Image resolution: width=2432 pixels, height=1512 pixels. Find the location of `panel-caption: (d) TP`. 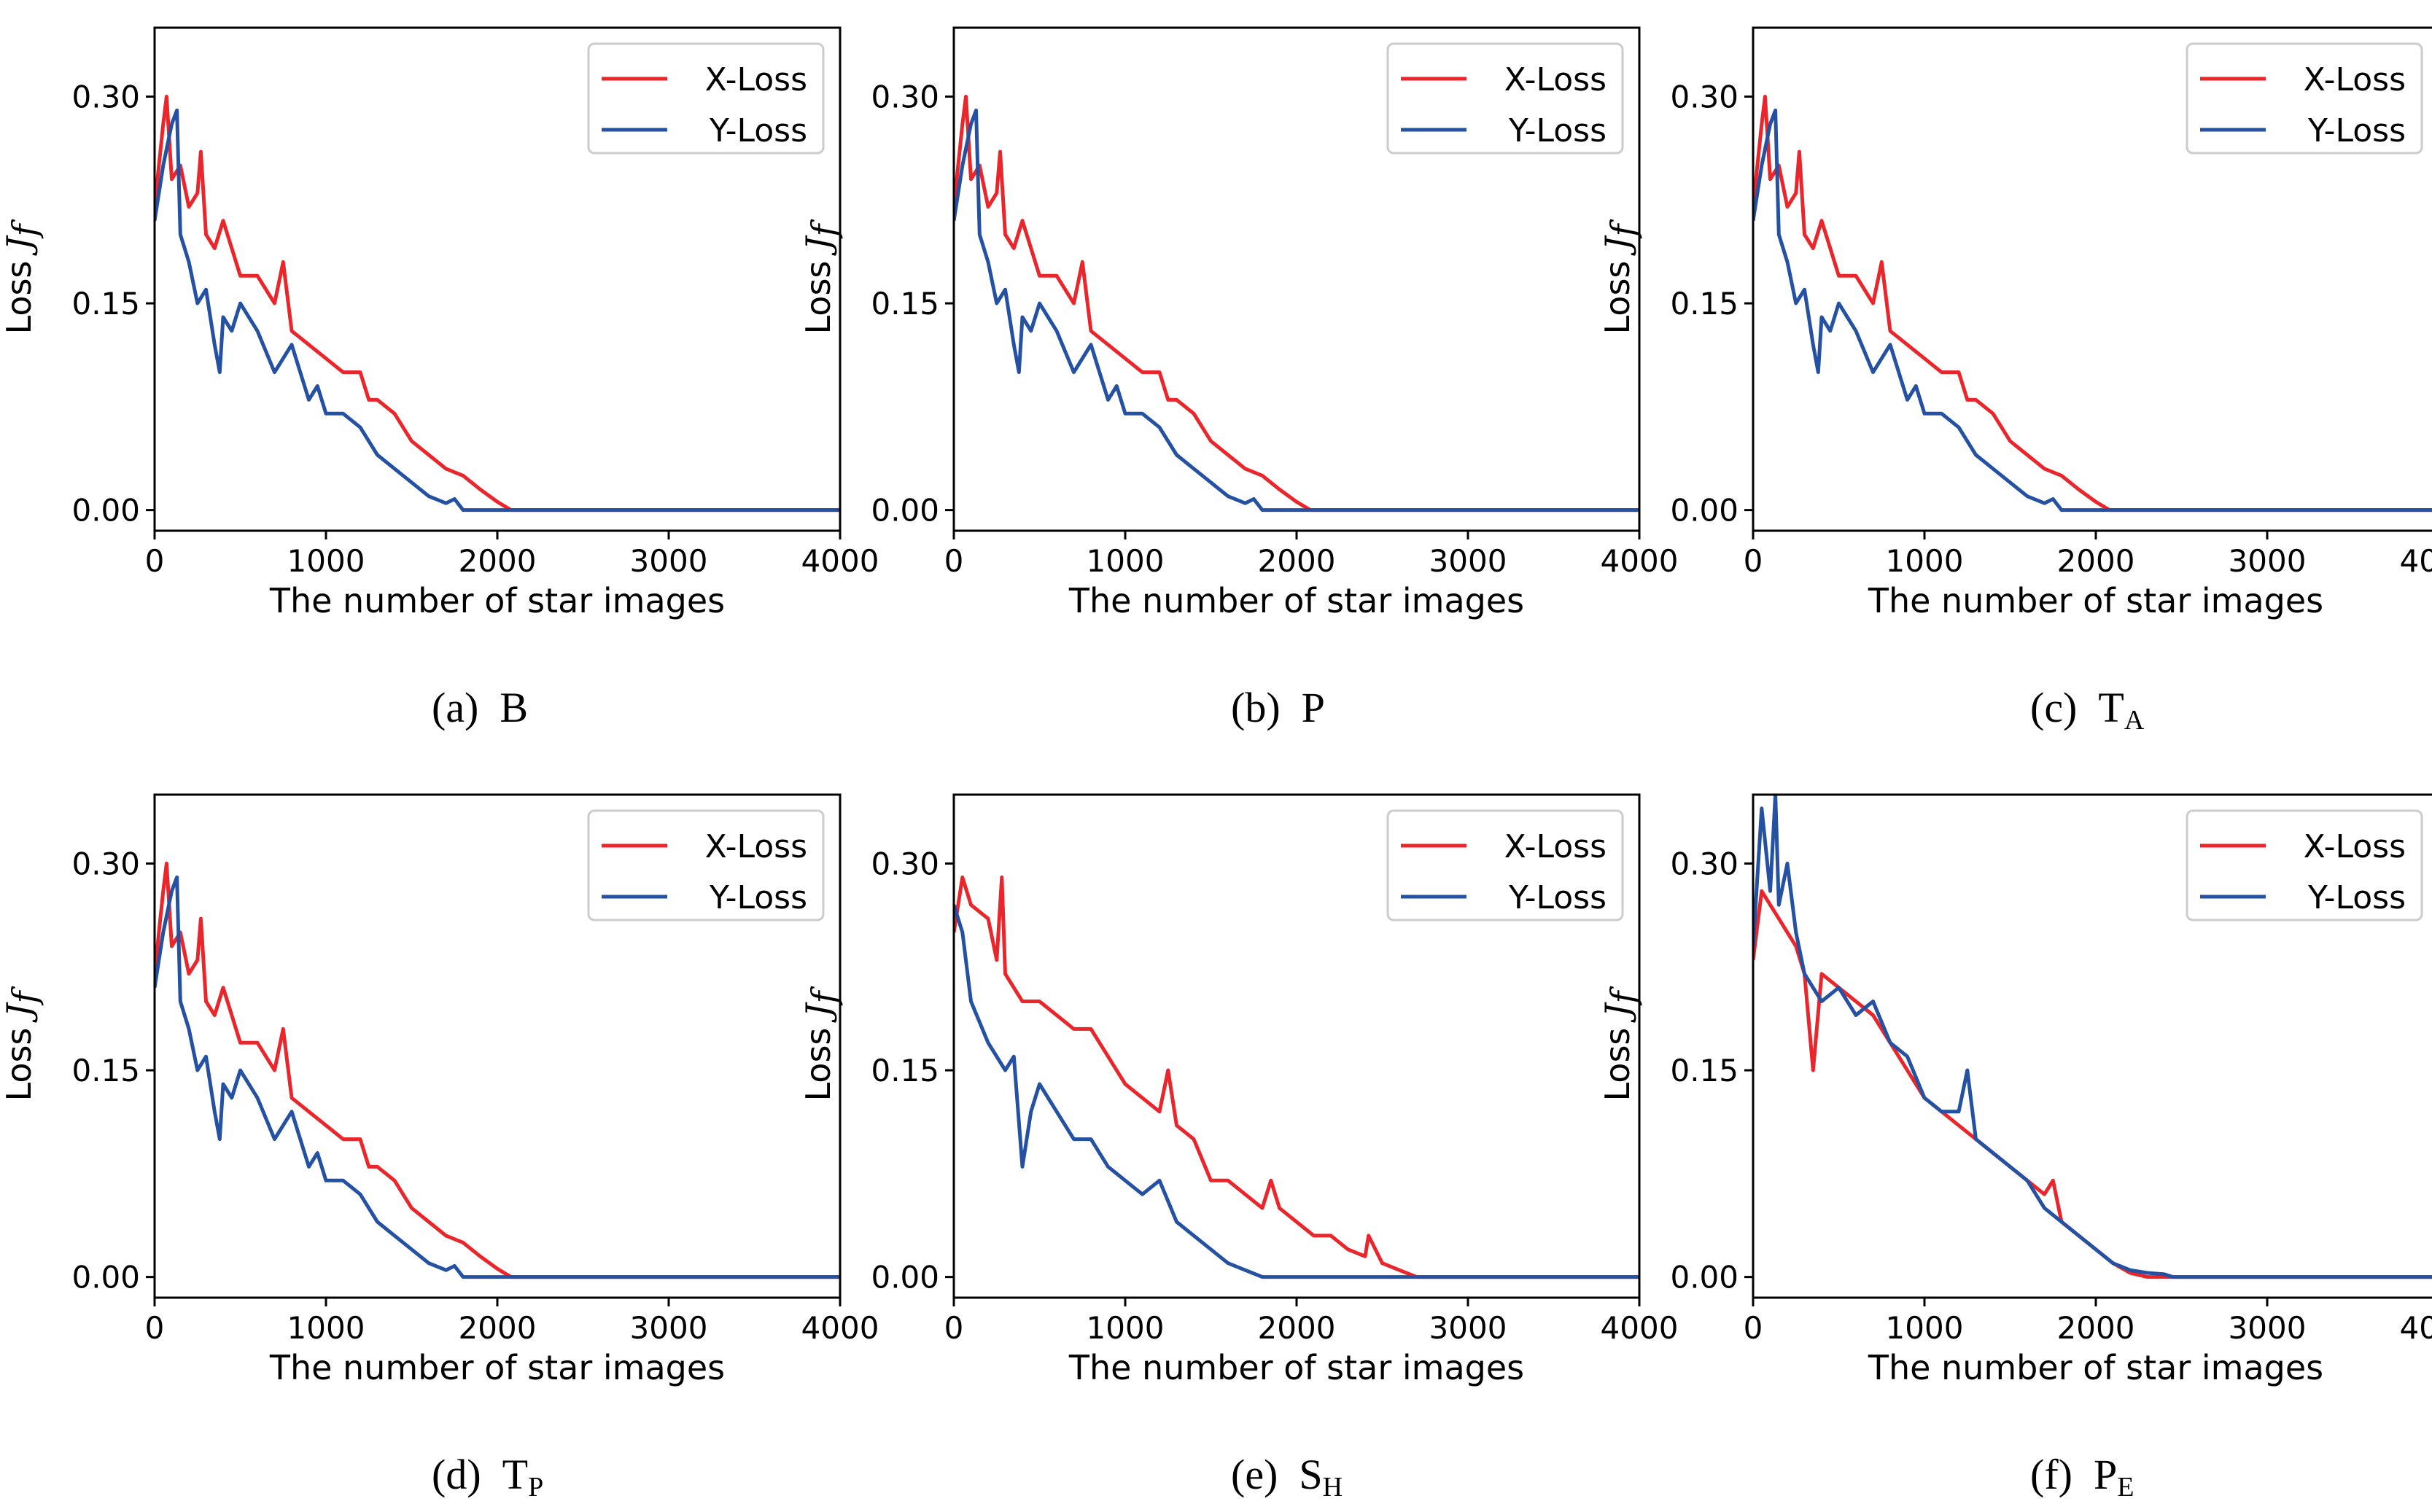

panel-caption: (d) TP is located at coordinates (487, 1477).